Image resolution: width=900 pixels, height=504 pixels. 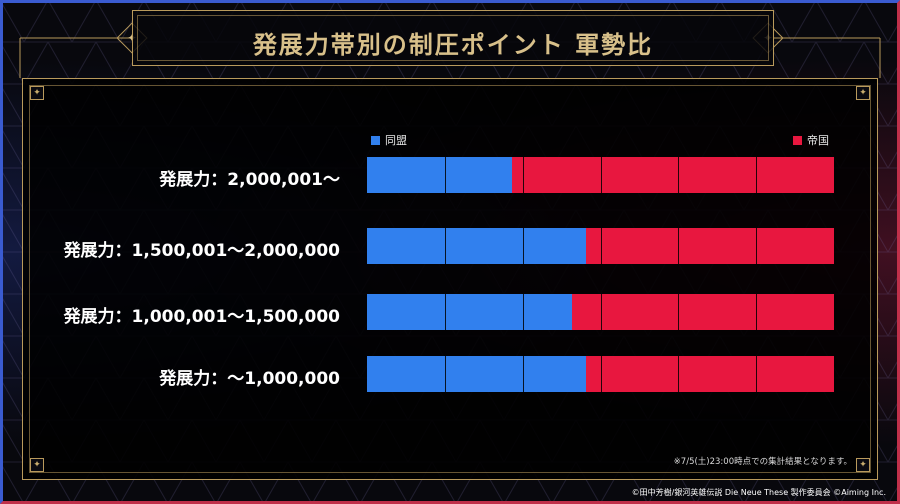 What do you see at coordinates (201, 317) in the screenshot?
I see `row-label: 発展力：1,000,001〜1,500,000` at bounding box center [201, 317].